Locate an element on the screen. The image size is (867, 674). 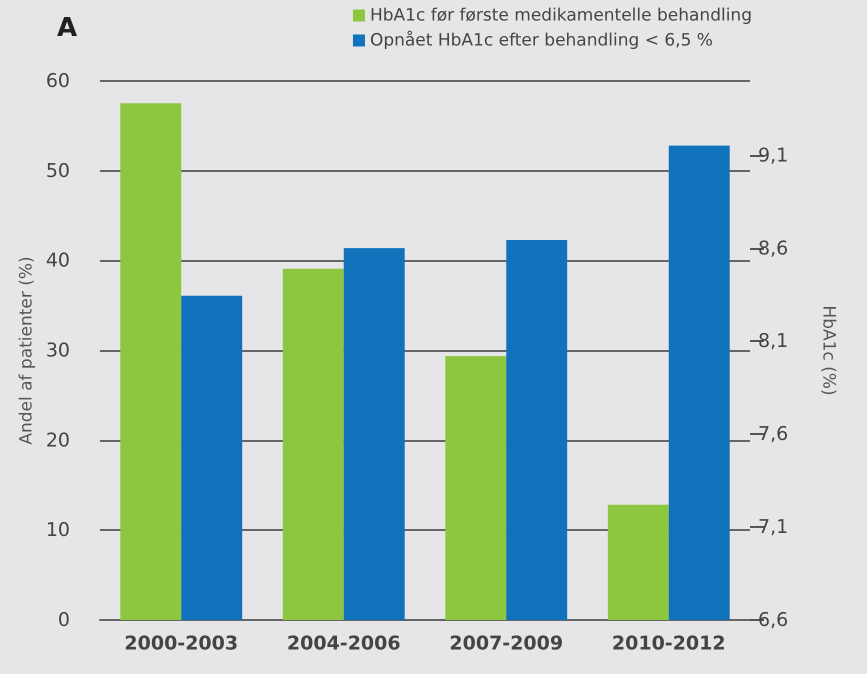
y2-tick-label: 8,6 is located at coordinates (773, 248).